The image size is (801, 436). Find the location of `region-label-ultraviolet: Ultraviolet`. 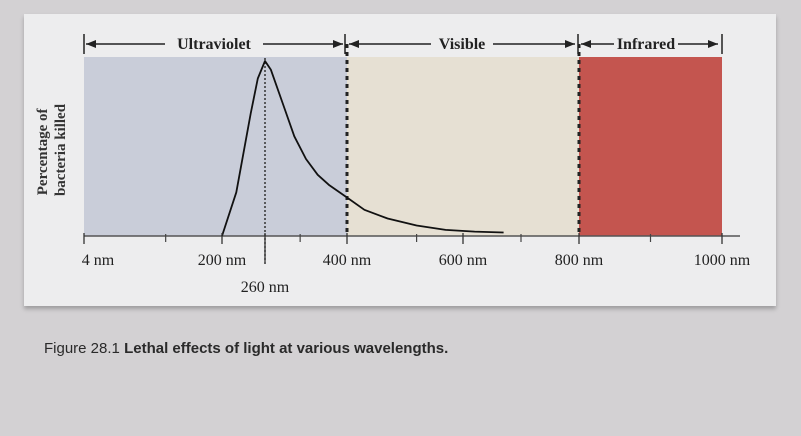

region-label-ultraviolet: Ultraviolet is located at coordinates (214, 44).